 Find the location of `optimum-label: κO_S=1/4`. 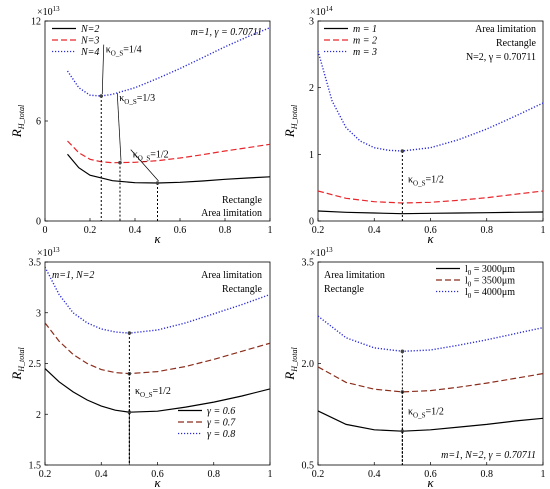

optimum-label: κO_S=1/4 is located at coordinates (124, 51).